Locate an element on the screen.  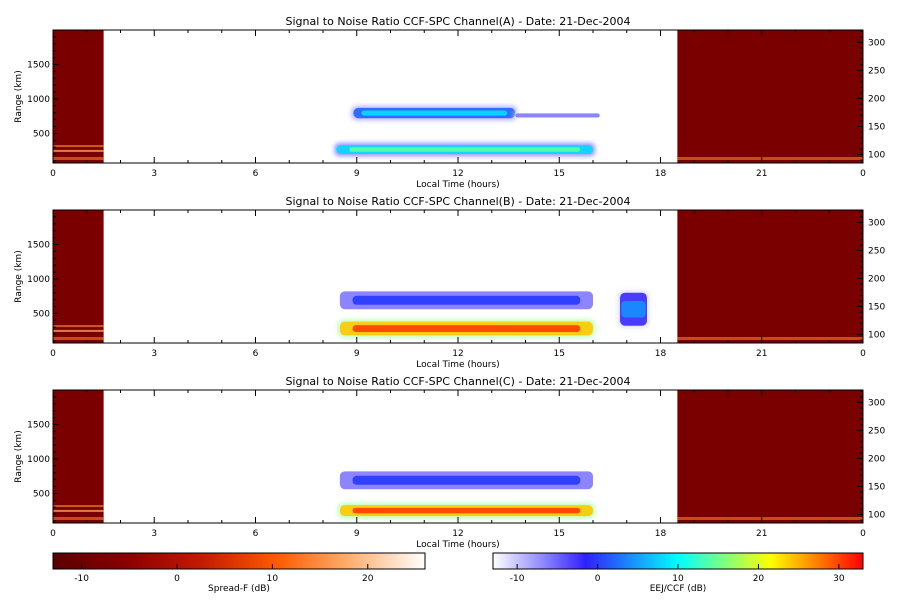
colorbar-eej-ccf: -10 0 10 20 30 EEJ/CCF (dB) is located at coordinates (678, 573).